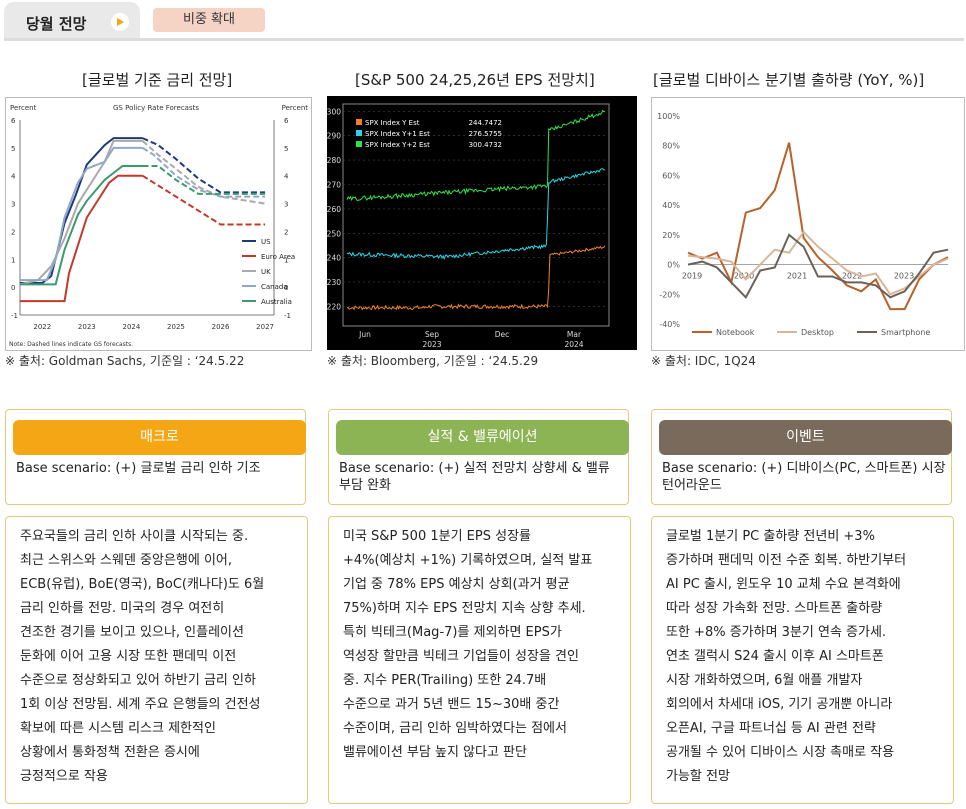 This screenshot has width=966, height=809. What do you see at coordinates (286, 232) in the screenshot?
I see `y-tick-label-right: 2` at bounding box center [286, 232].